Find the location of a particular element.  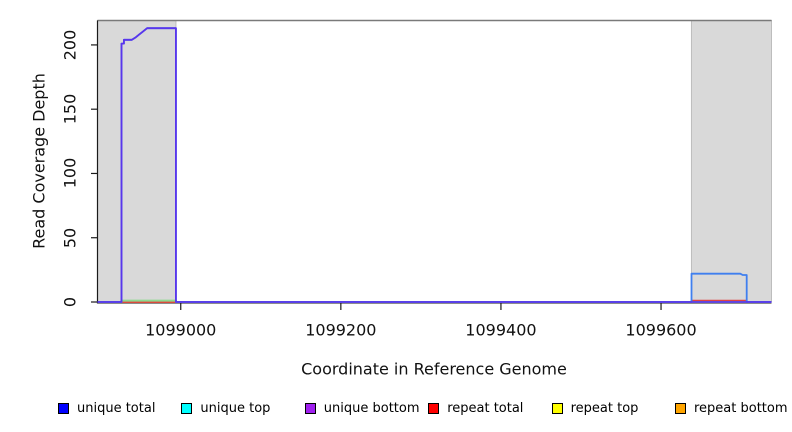

masked-region-left is located at coordinates (137, 161).